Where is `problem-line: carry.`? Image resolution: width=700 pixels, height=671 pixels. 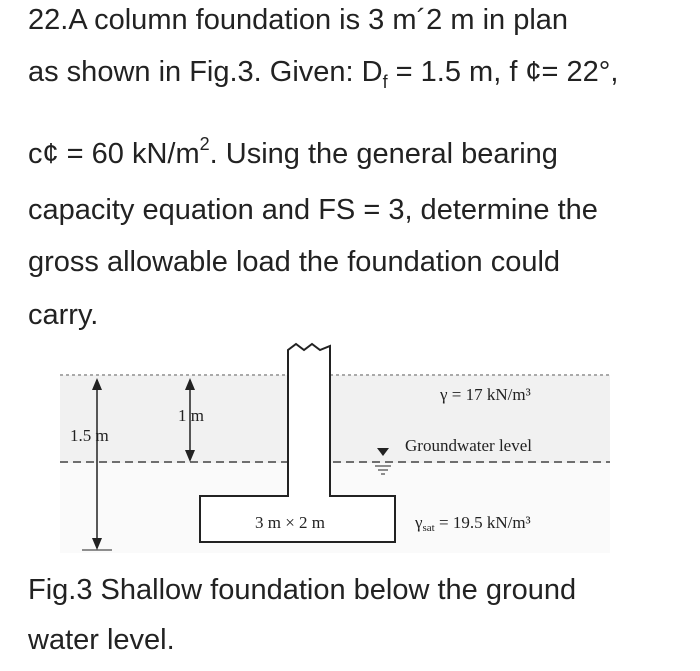
problem-line: carry. is located at coordinates (63, 315).